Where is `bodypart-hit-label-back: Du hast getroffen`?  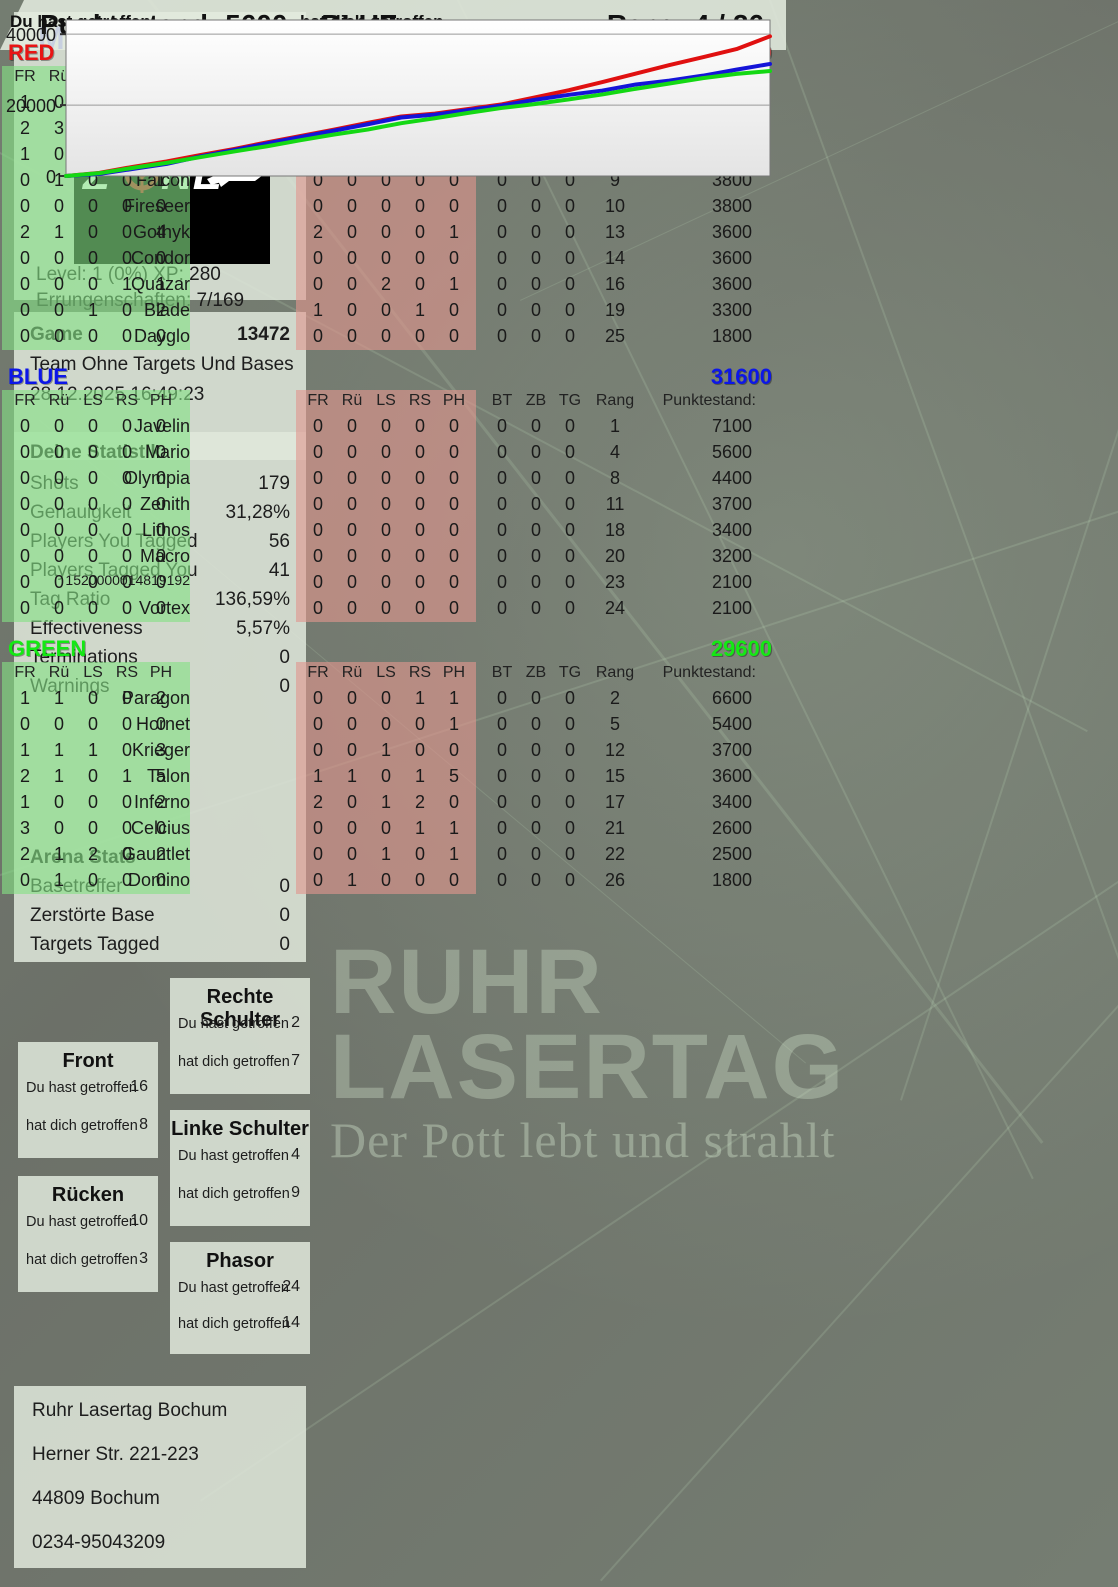
bodypart-hit-label-back: Du hast getroffen is located at coordinates (81, 1222).